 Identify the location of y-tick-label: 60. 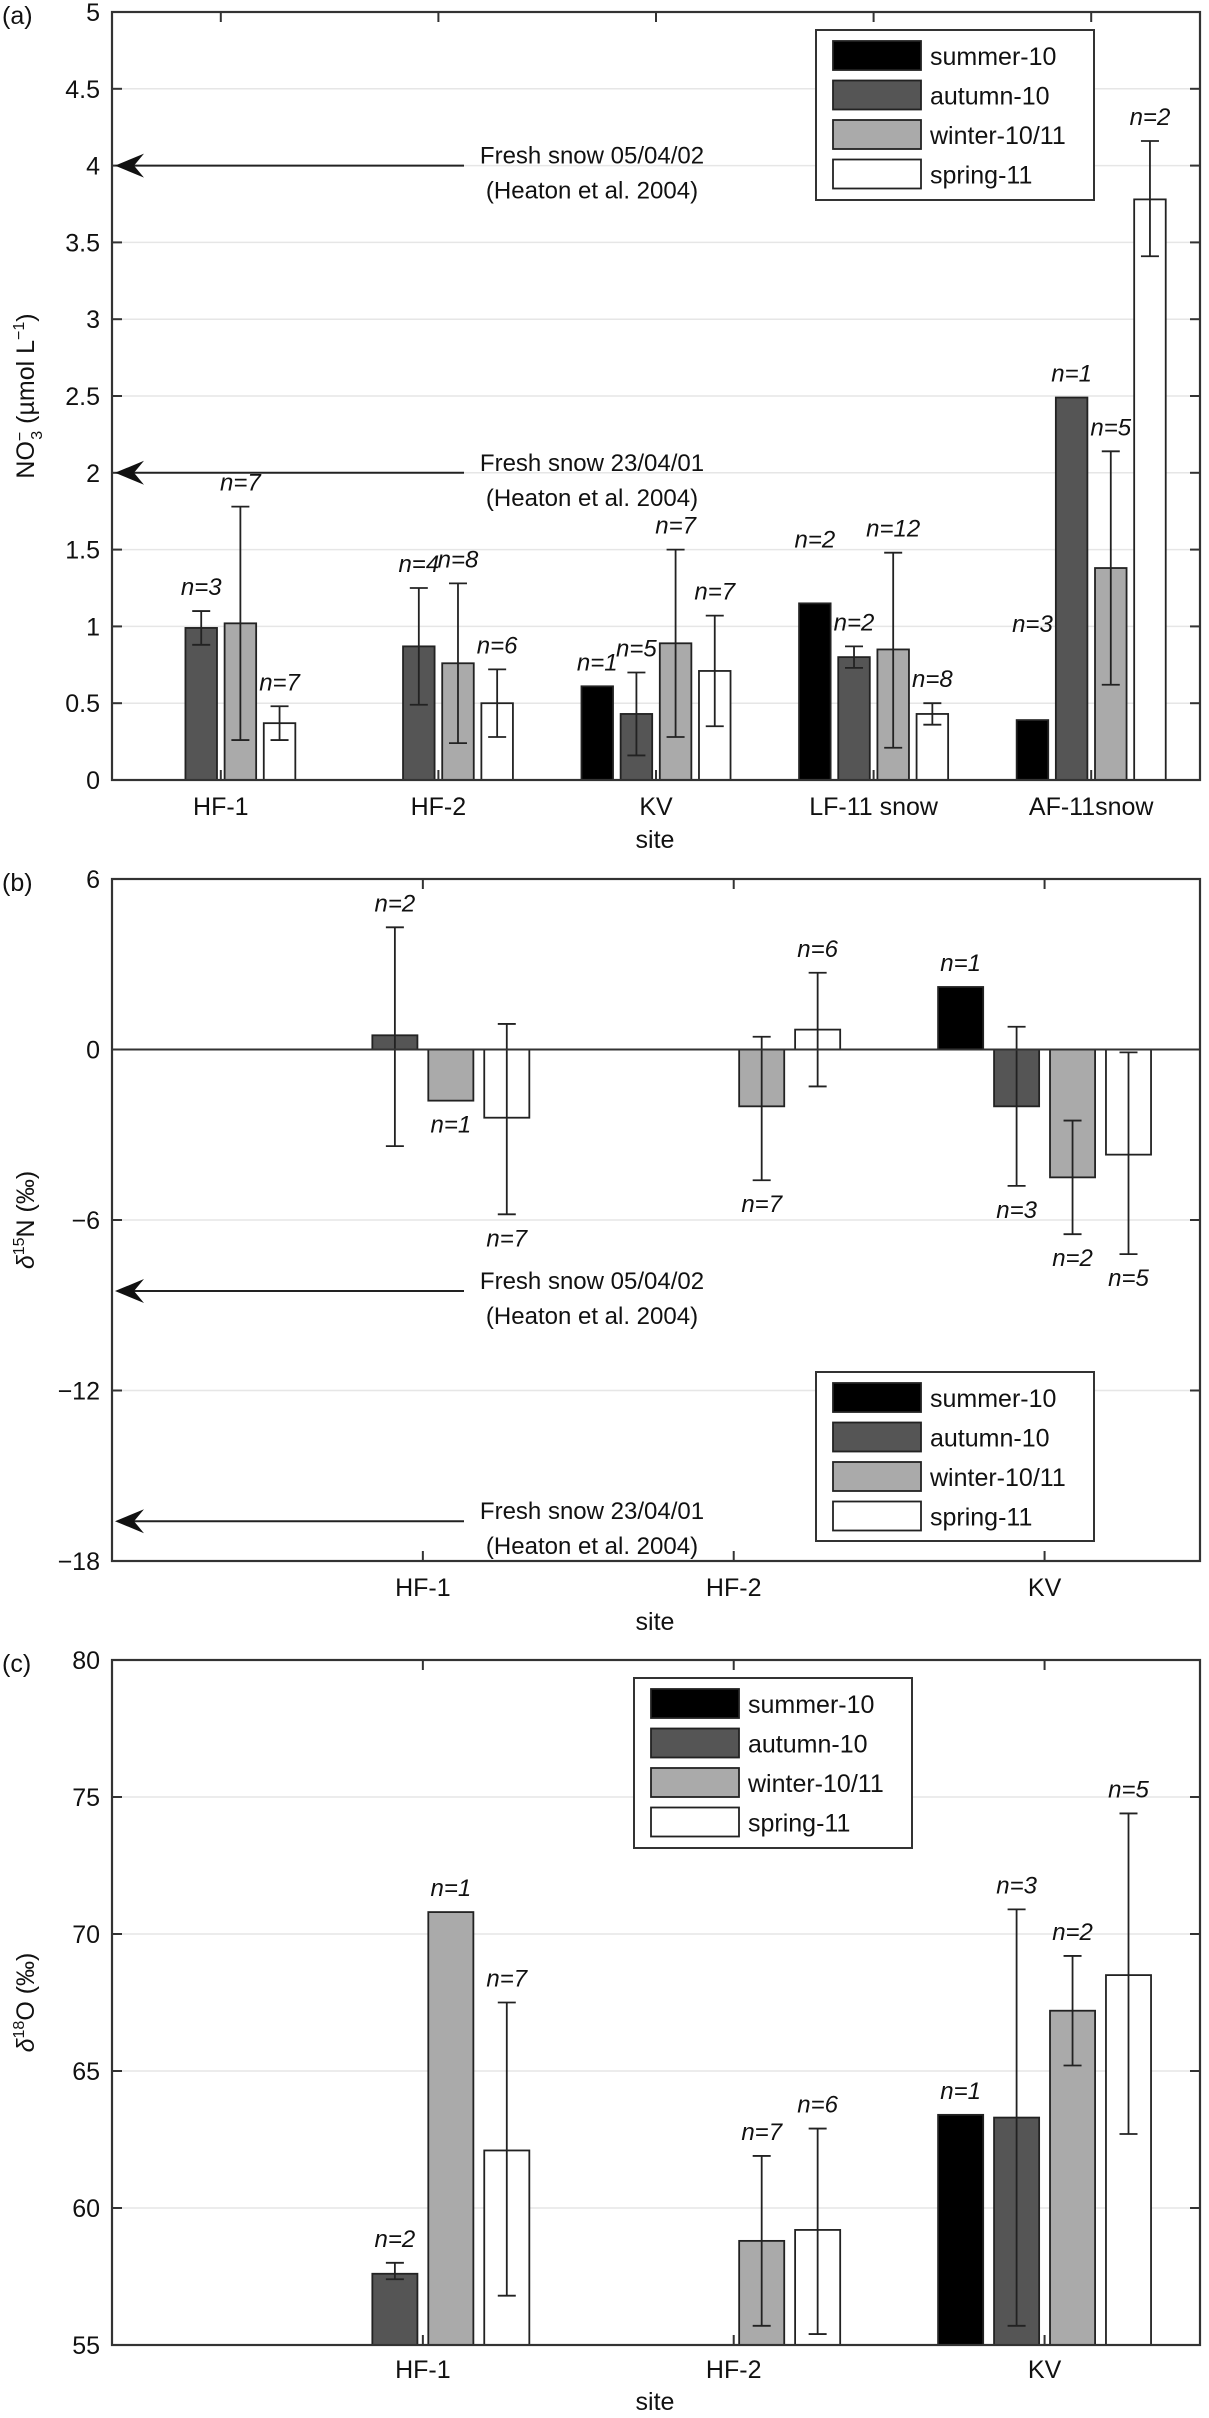
(86, 2209).